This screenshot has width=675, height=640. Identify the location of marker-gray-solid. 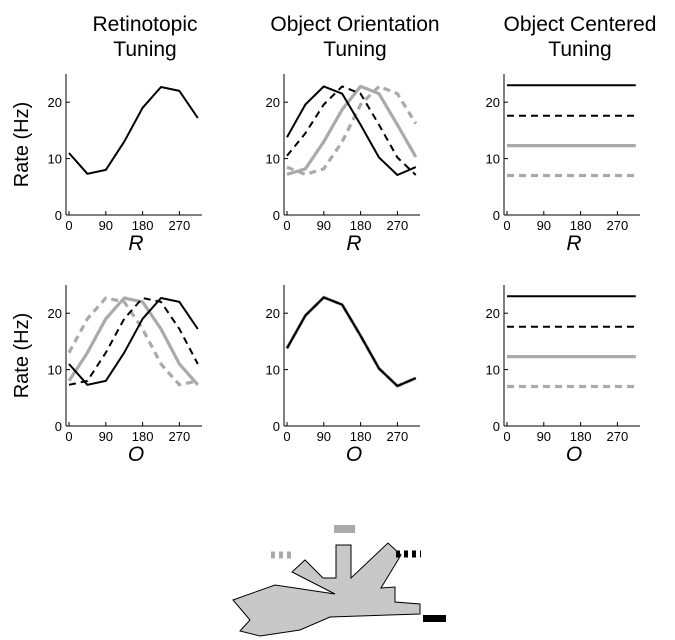
(344, 529).